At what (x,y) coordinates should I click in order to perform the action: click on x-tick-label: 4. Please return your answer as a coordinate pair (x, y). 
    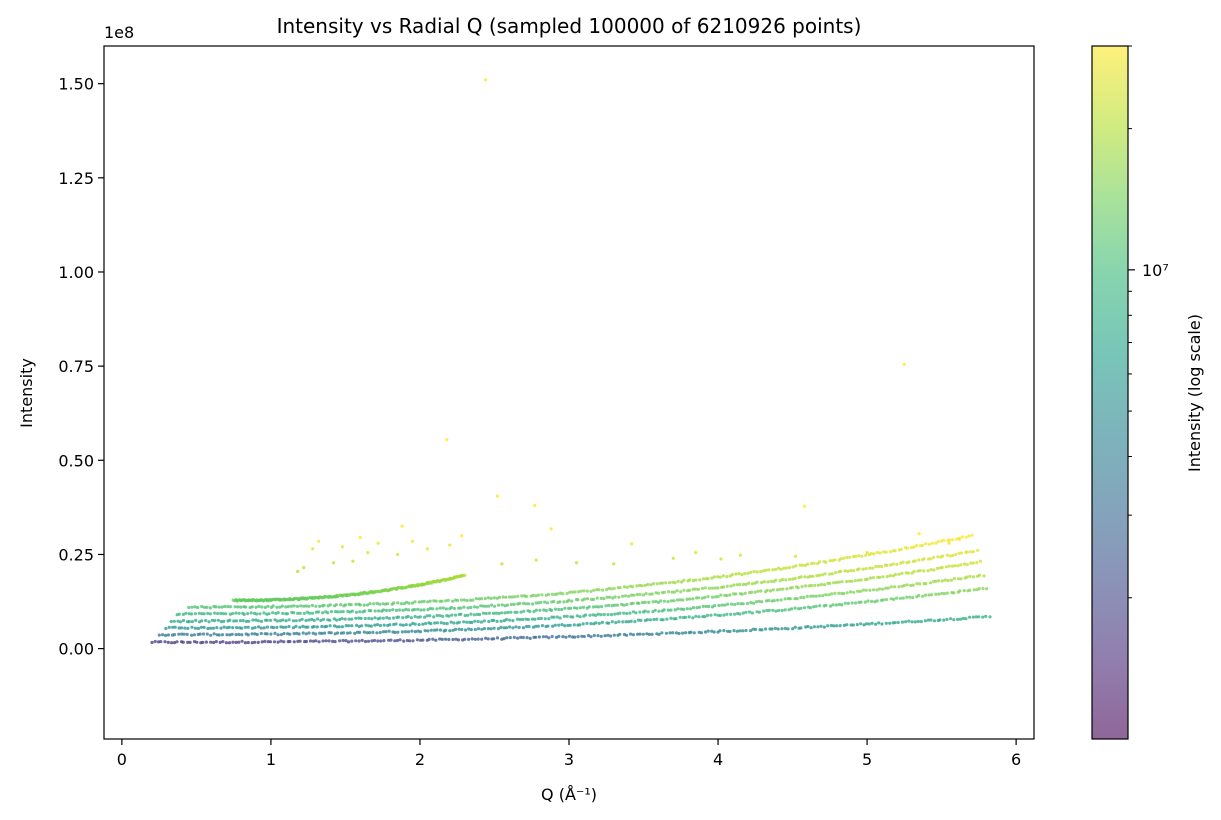
    Looking at the image, I should click on (718, 759).